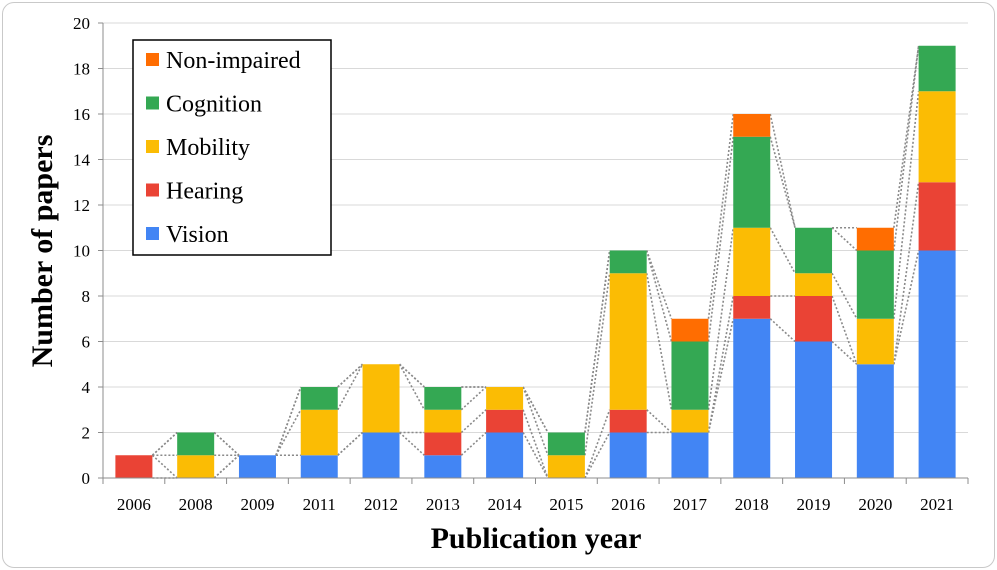  What do you see at coordinates (443, 398) in the screenshot?
I see `bar-cognition-2013` at bounding box center [443, 398].